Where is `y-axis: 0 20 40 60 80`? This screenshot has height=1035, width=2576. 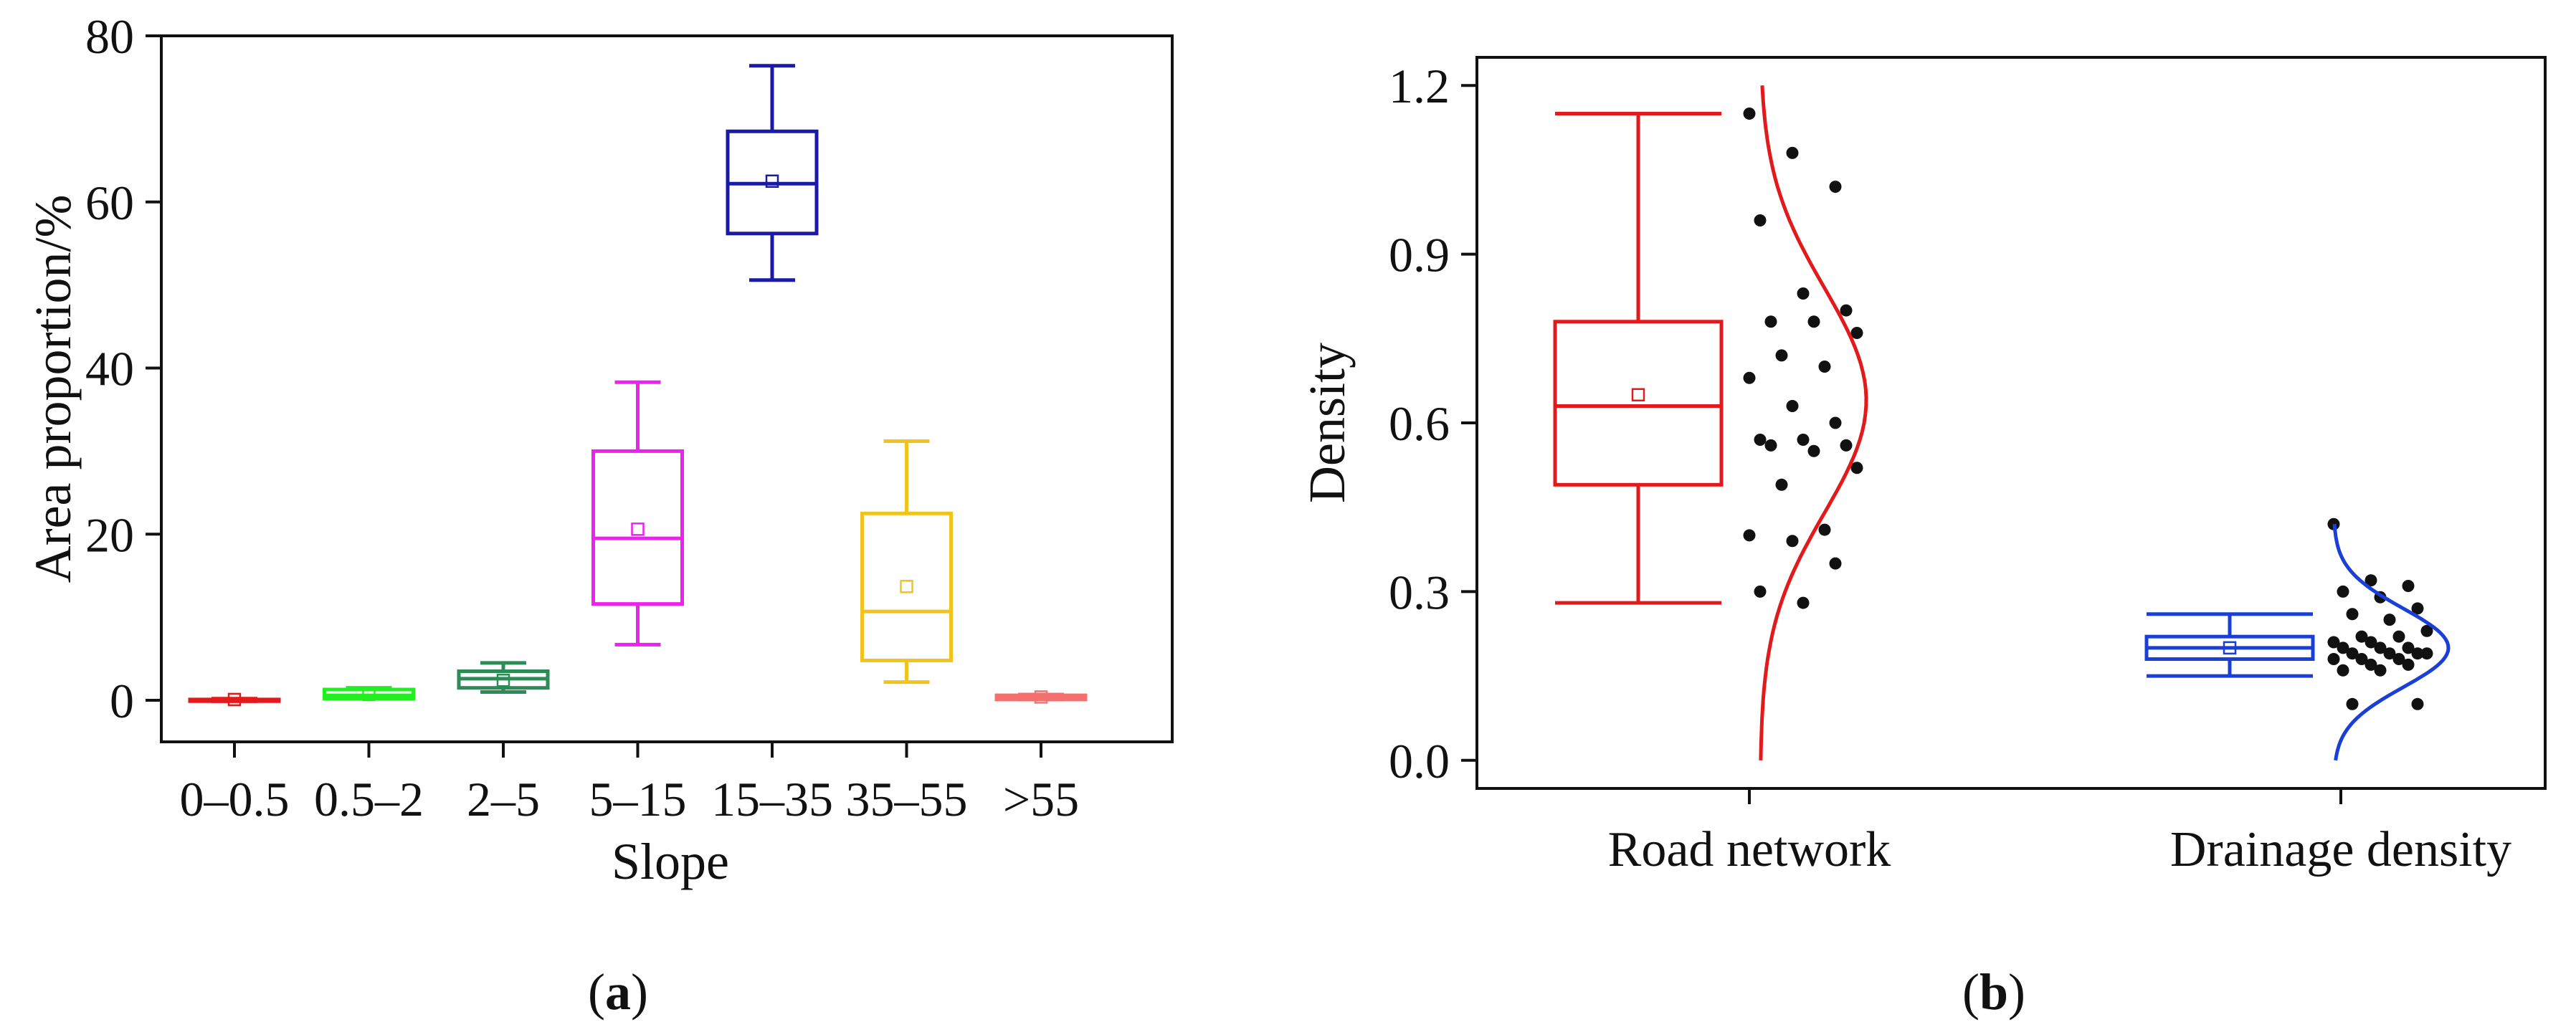
y-axis: 0 20 40 60 80 is located at coordinates (123, 368).